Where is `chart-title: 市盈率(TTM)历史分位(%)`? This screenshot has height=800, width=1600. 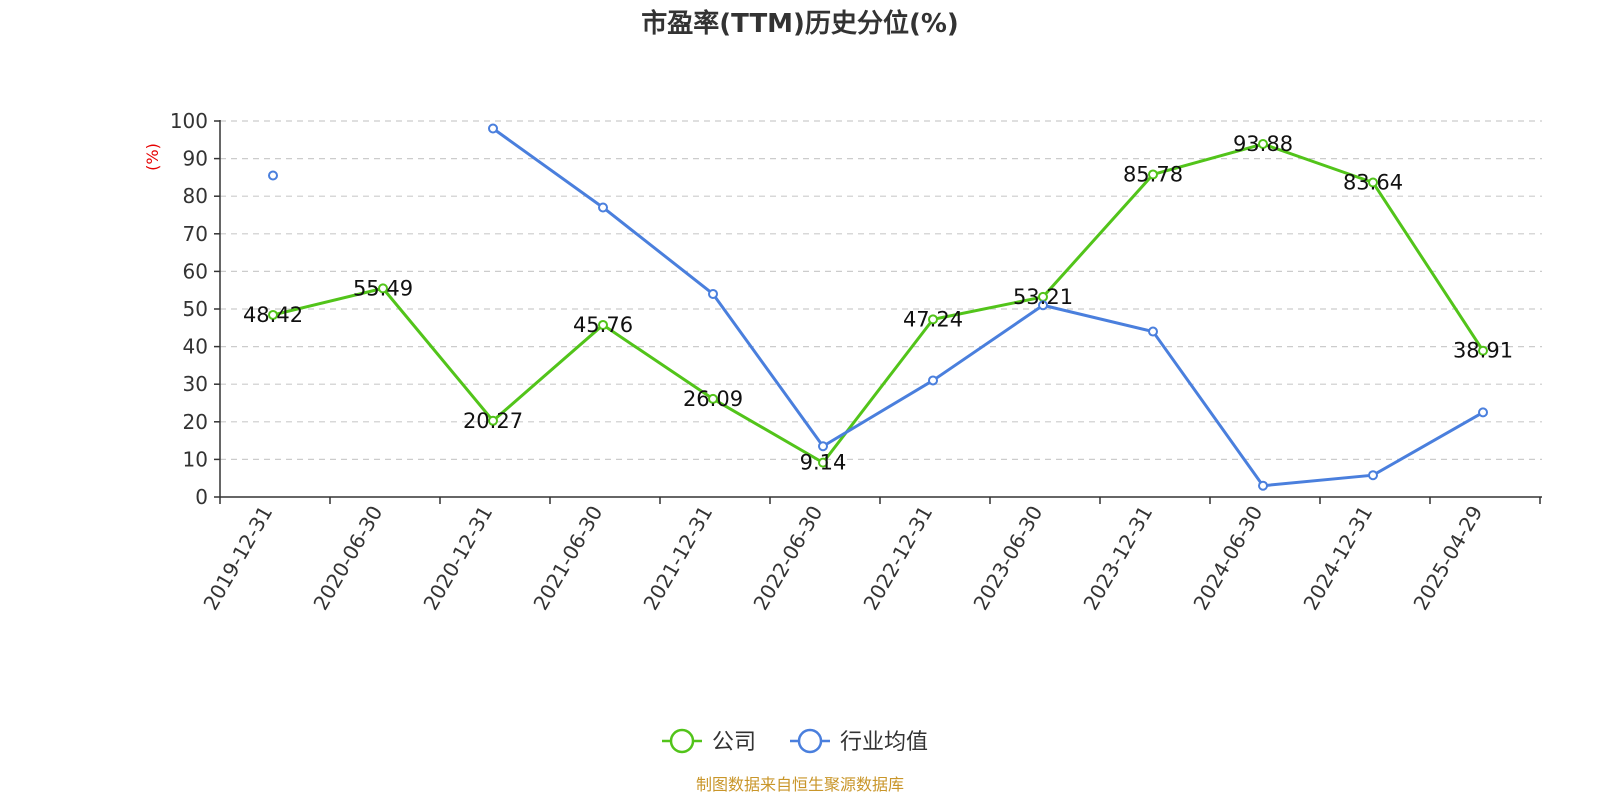 chart-title: 市盈率(TTM)历史分位(%) is located at coordinates (800, 23).